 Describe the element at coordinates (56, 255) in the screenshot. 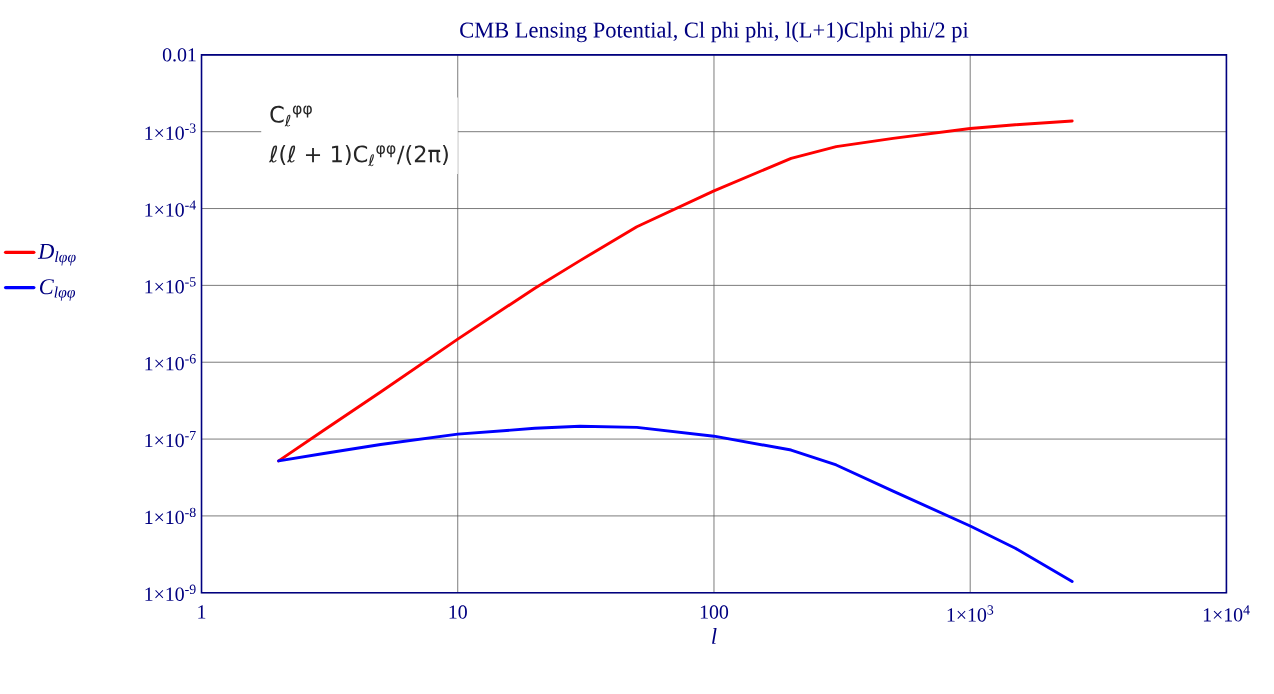

I see `legend-label: D$_{lφφ}$` at that location.